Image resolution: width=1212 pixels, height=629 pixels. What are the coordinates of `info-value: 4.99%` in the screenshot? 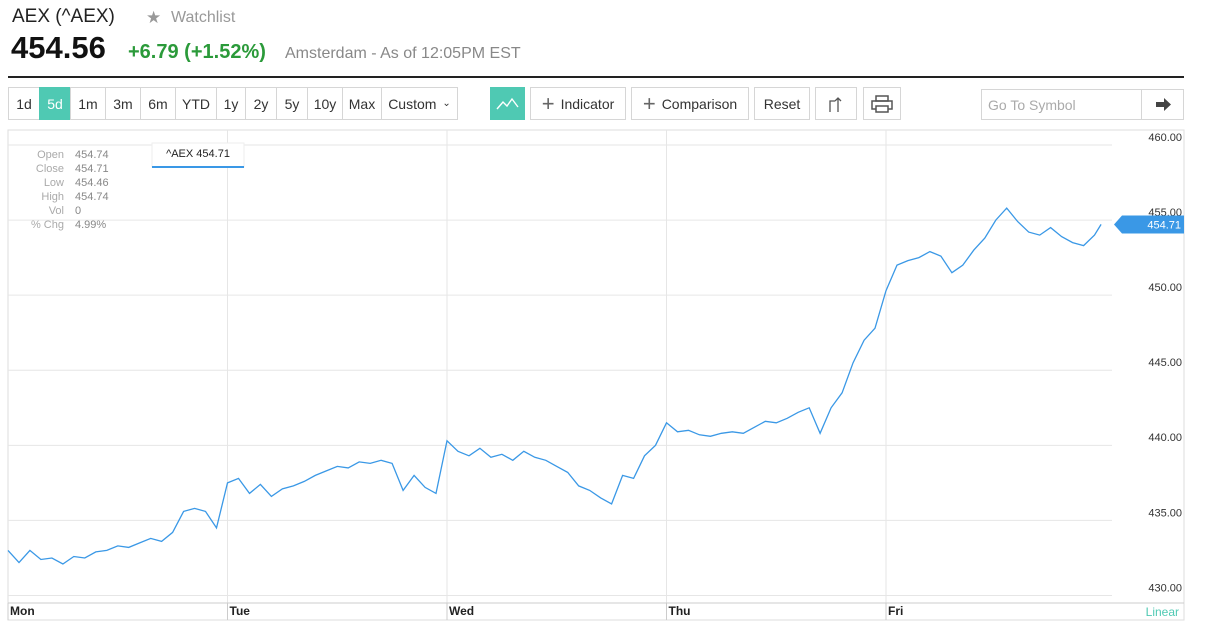 It's located at (90, 225).